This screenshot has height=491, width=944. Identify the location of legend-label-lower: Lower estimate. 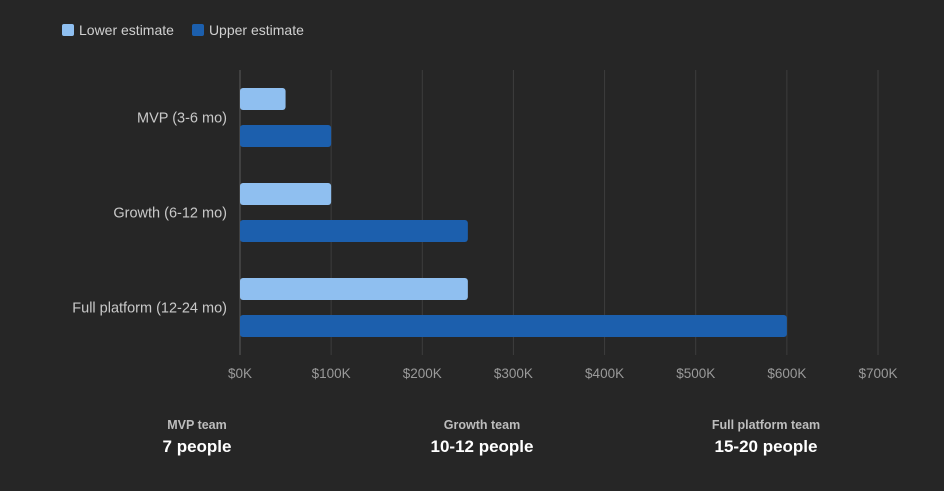
(126, 30).